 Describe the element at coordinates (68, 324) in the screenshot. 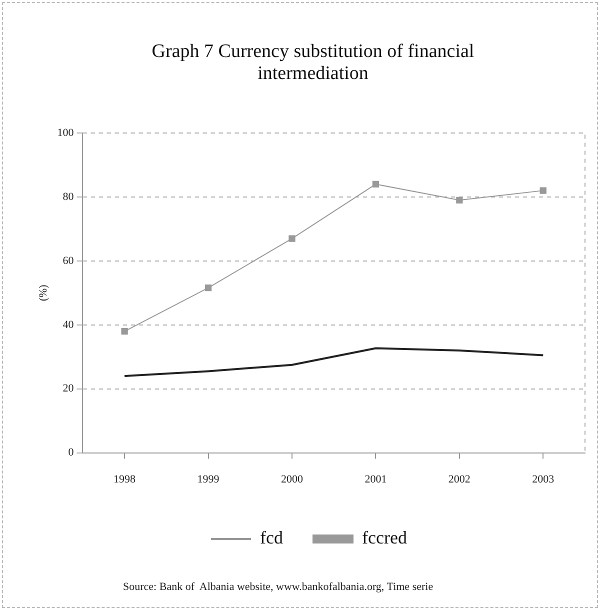

I see `y-tick-label: 40` at that location.